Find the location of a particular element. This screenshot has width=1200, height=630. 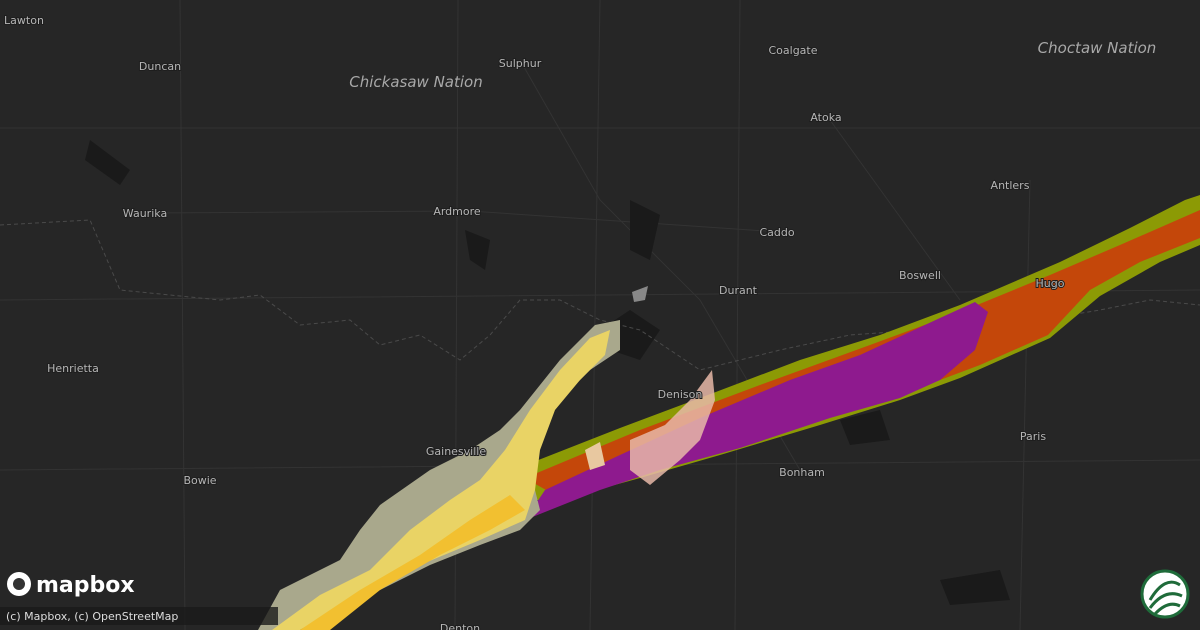

place-label: Bowie is located at coordinates (199, 480).